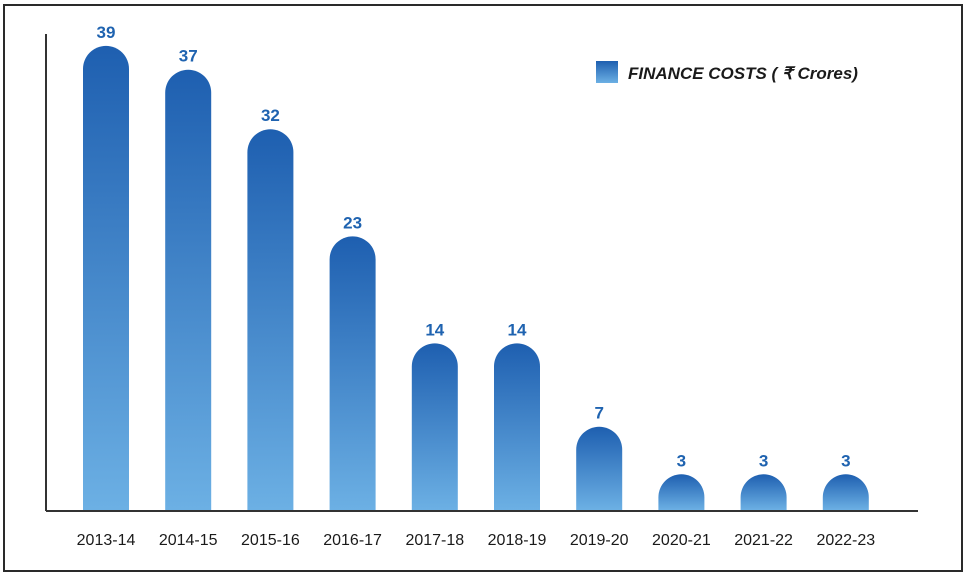 Image resolution: width=968 pixels, height=578 pixels. I want to click on legend-label: FINANCE COSTS ( ₹ Crores), so click(743, 73).